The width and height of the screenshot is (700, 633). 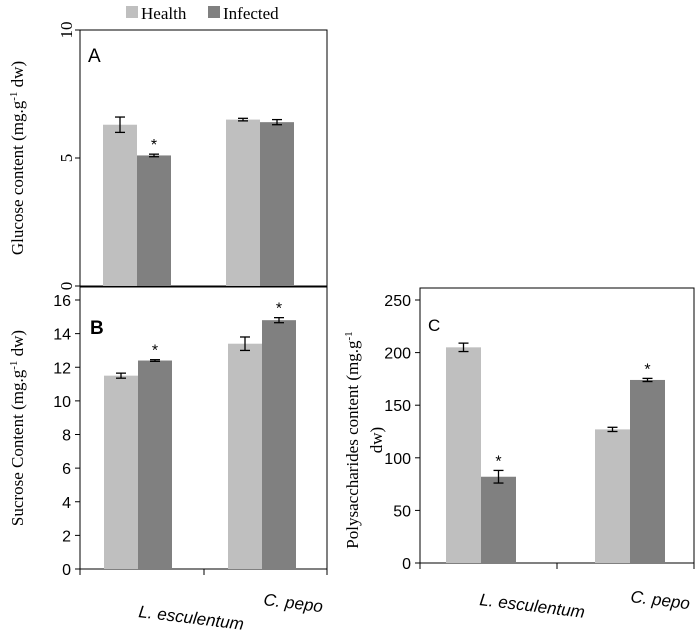 What do you see at coordinates (66, 536) in the screenshot?
I see `sucrose-y-tick-label: 2` at bounding box center [66, 536].